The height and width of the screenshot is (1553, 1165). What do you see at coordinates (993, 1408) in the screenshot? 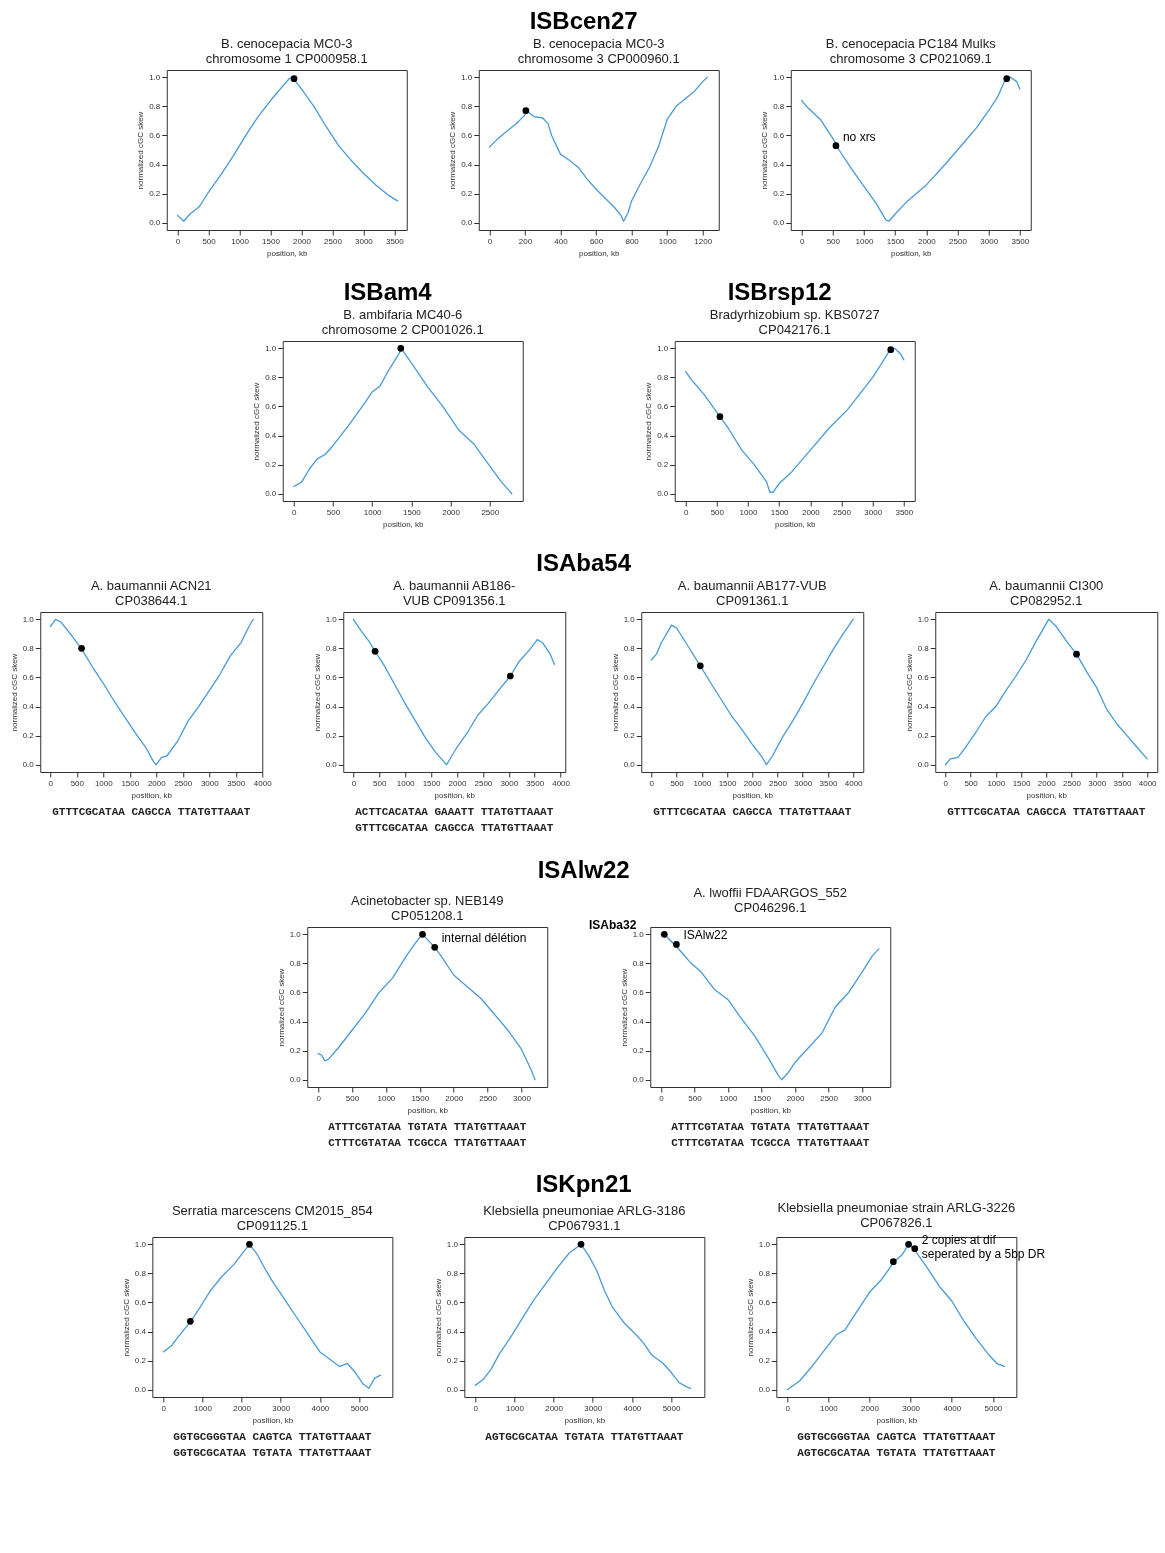
I see `x-tick-label: 5000` at bounding box center [993, 1408].